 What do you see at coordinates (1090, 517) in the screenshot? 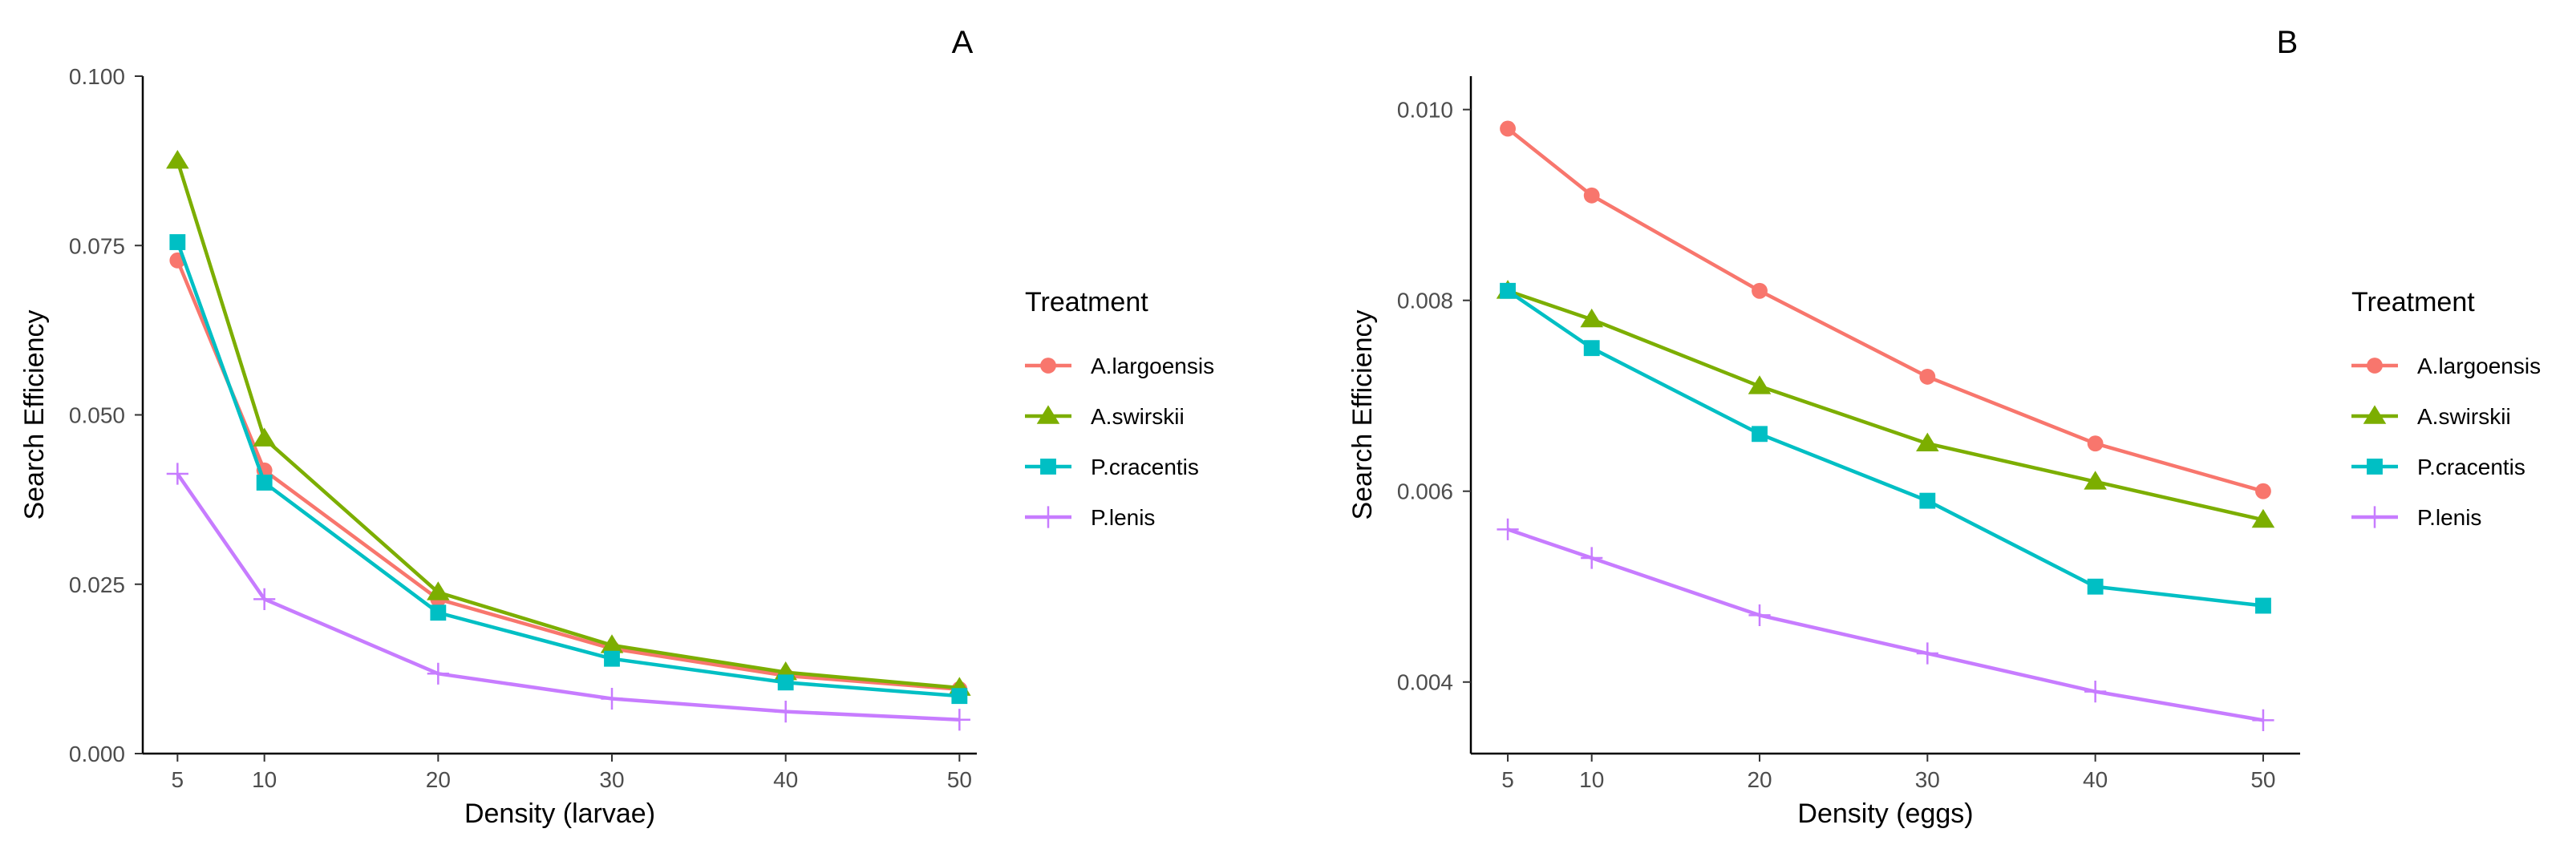
I see `legend-item-p-lenis: P.lenis` at bounding box center [1090, 517].